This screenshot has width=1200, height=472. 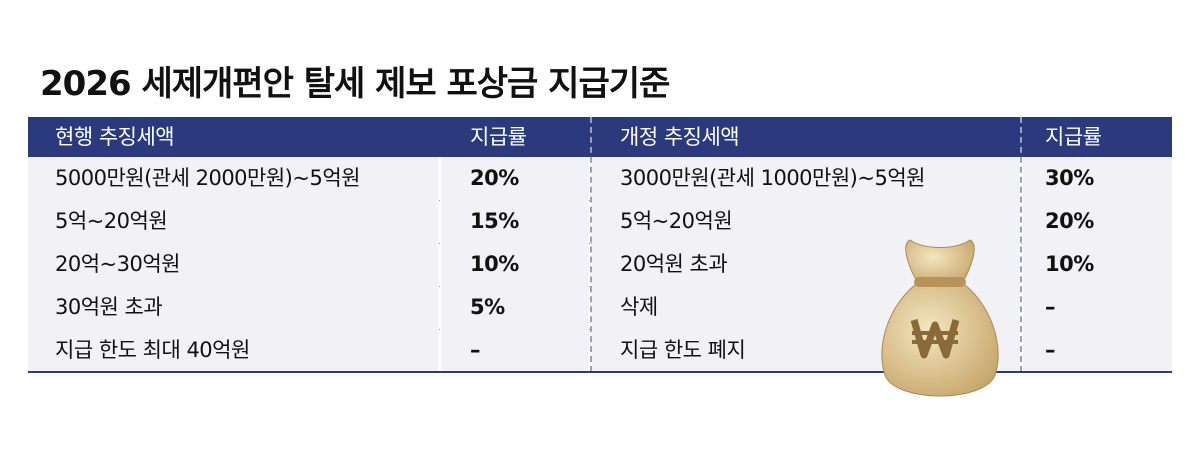 I want to click on table-cell: 20억원 초과, so click(x=674, y=264).